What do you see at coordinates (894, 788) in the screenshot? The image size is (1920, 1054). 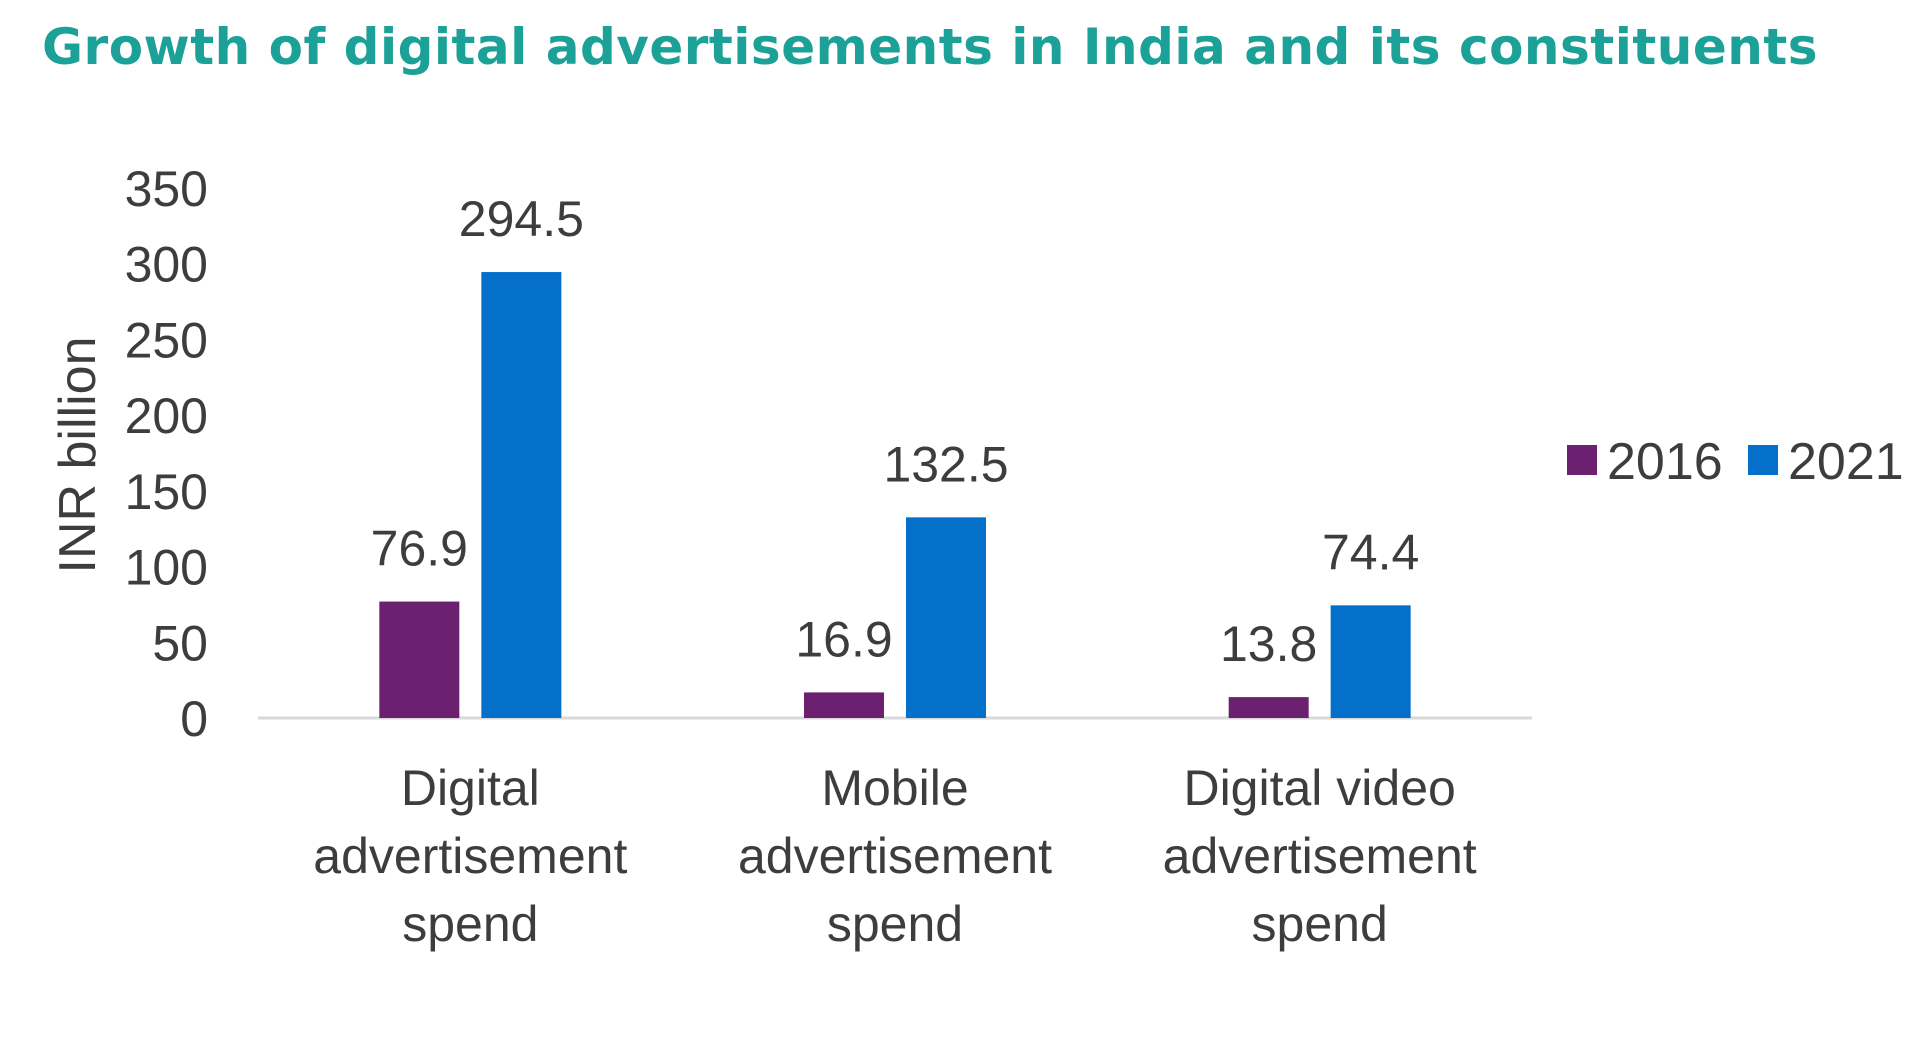 I see `category-label: Mobile` at bounding box center [894, 788].